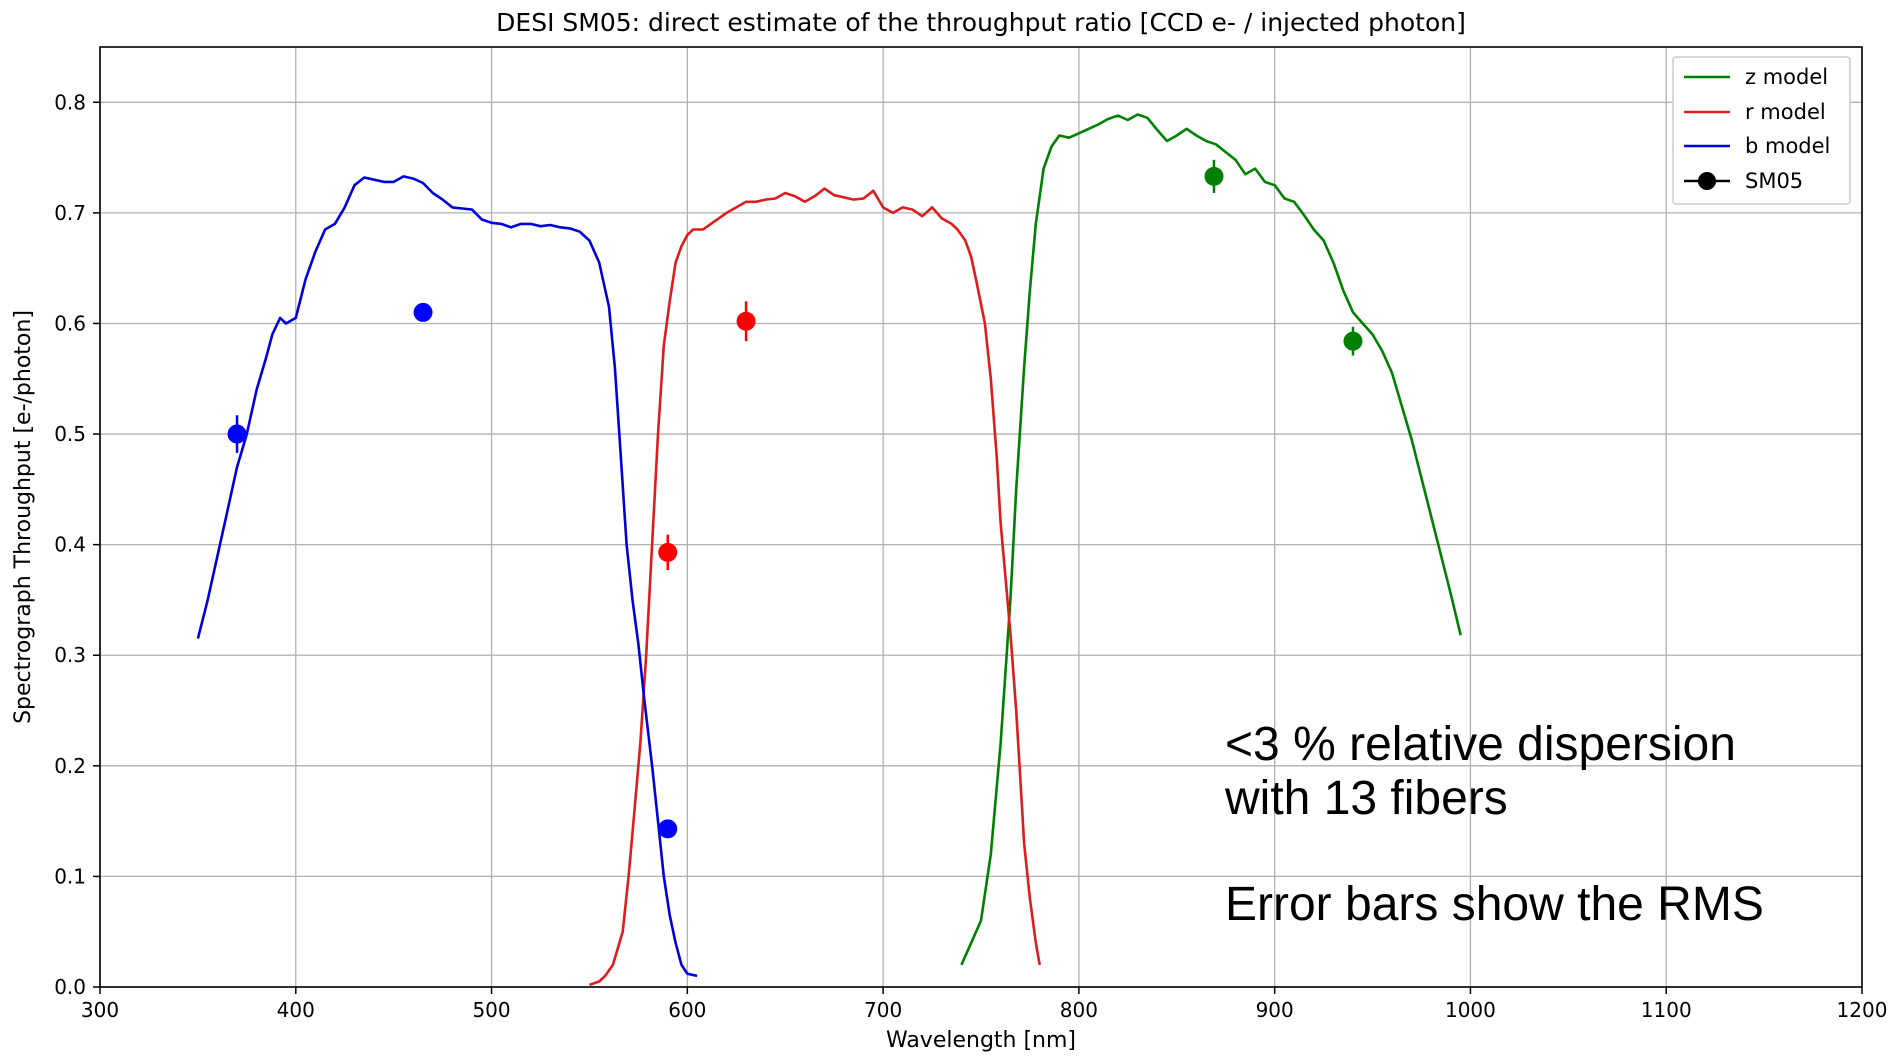  I want to click on legend-label-b: b model, so click(1787, 146).